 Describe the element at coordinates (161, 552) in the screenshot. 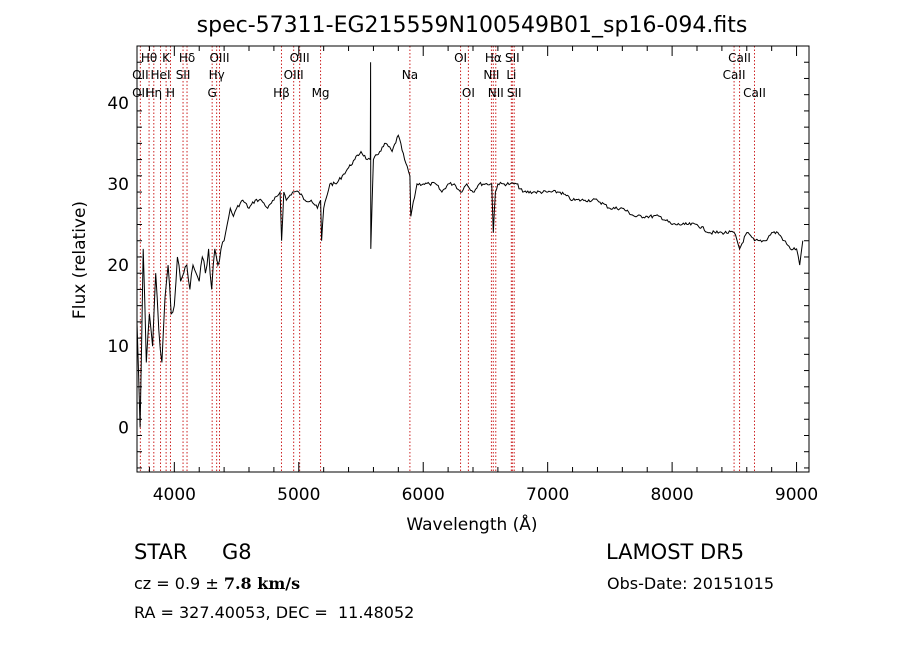

I see `object-class: STAR` at that location.